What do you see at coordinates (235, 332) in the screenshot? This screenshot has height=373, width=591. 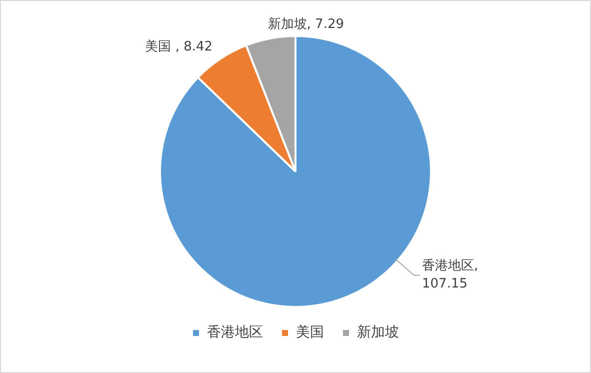 I see `legend-label: 香港地区` at bounding box center [235, 332].